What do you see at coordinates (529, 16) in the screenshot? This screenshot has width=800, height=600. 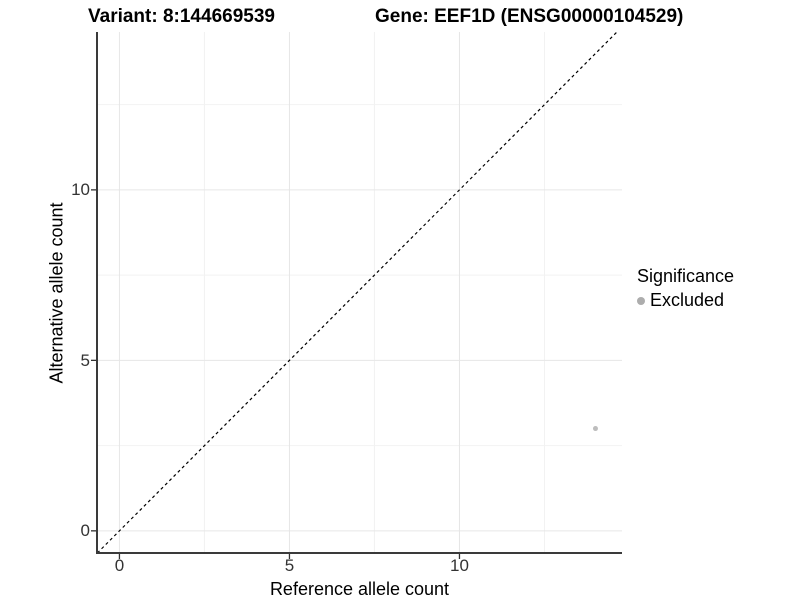 I see `gene-title: Gene: EEF1D (ENSG00000104529)` at bounding box center [529, 16].